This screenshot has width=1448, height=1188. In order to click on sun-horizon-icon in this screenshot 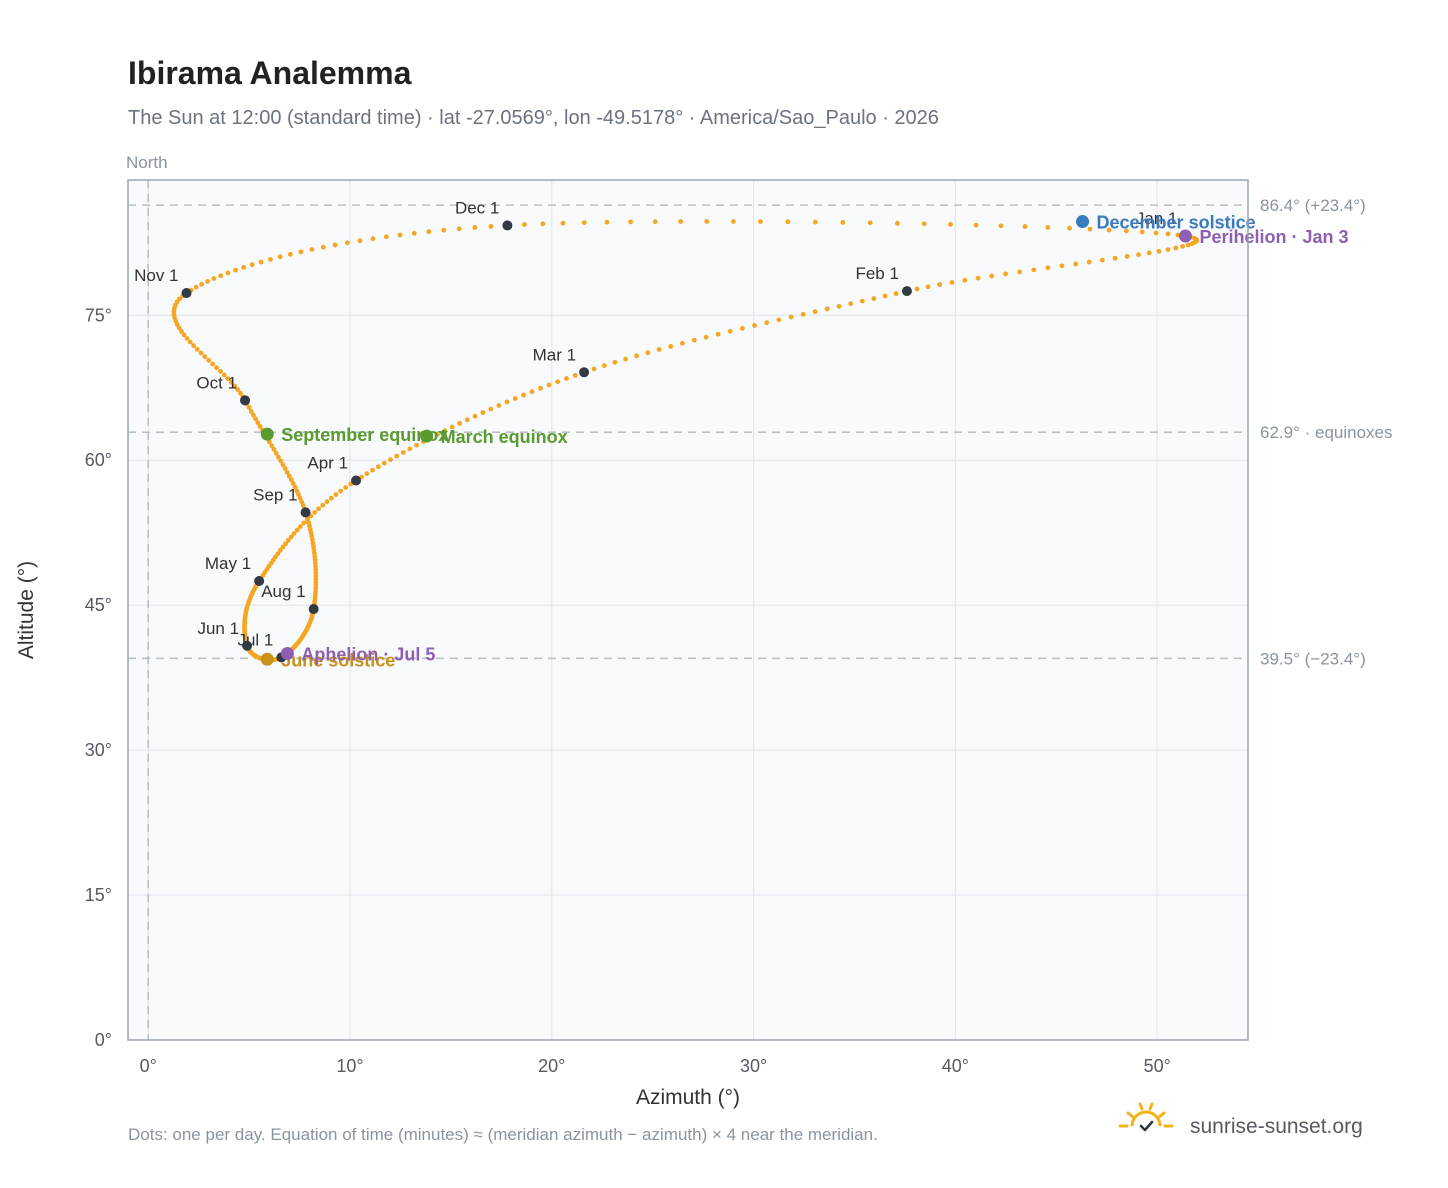, I will do `click(1146, 1117)`.